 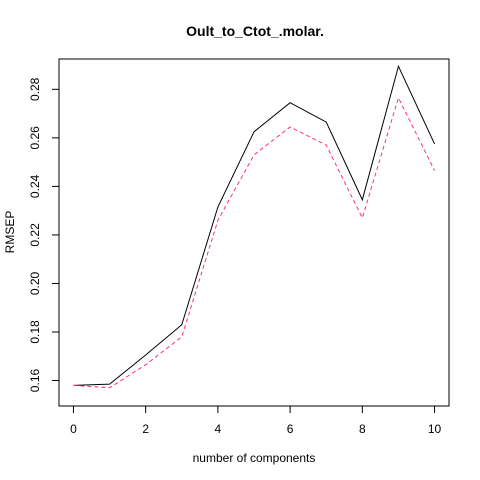 What do you see at coordinates (35, 235) in the screenshot?
I see `y-tick-label: 0.22` at bounding box center [35, 235].